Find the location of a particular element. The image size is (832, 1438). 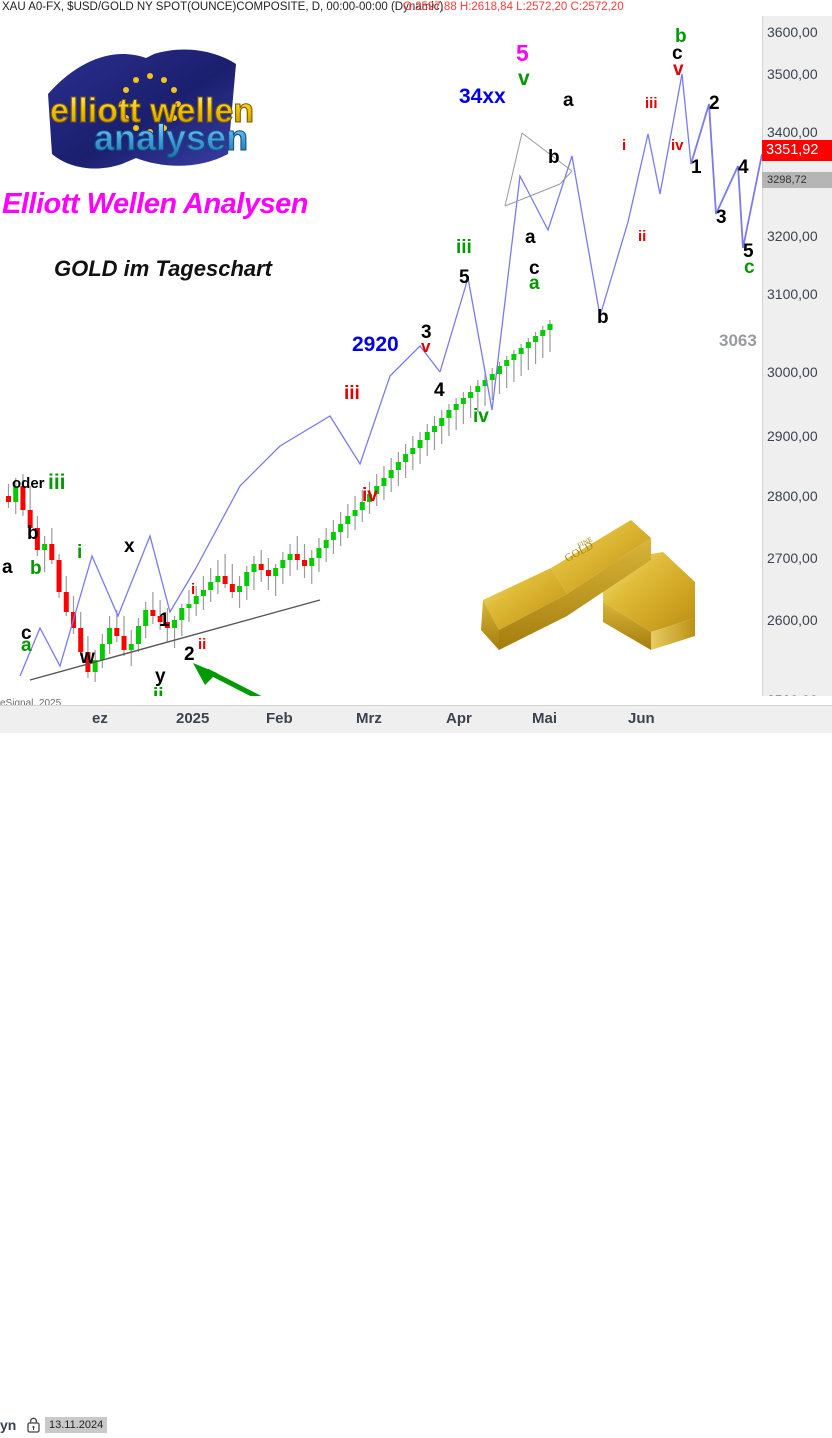

page-title: Elliott Wellen Analysen is located at coordinates (155, 204).